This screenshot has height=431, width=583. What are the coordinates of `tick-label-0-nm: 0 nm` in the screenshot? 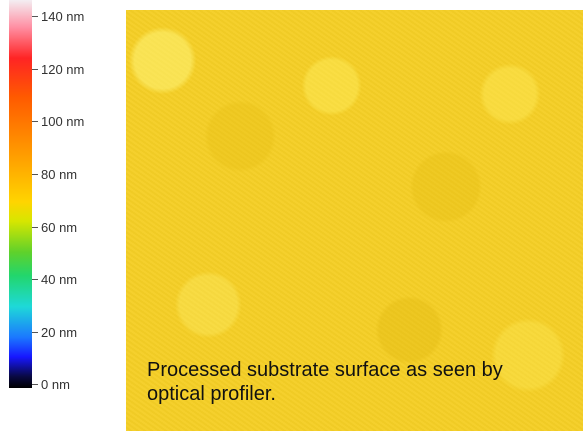 It's located at (55, 384).